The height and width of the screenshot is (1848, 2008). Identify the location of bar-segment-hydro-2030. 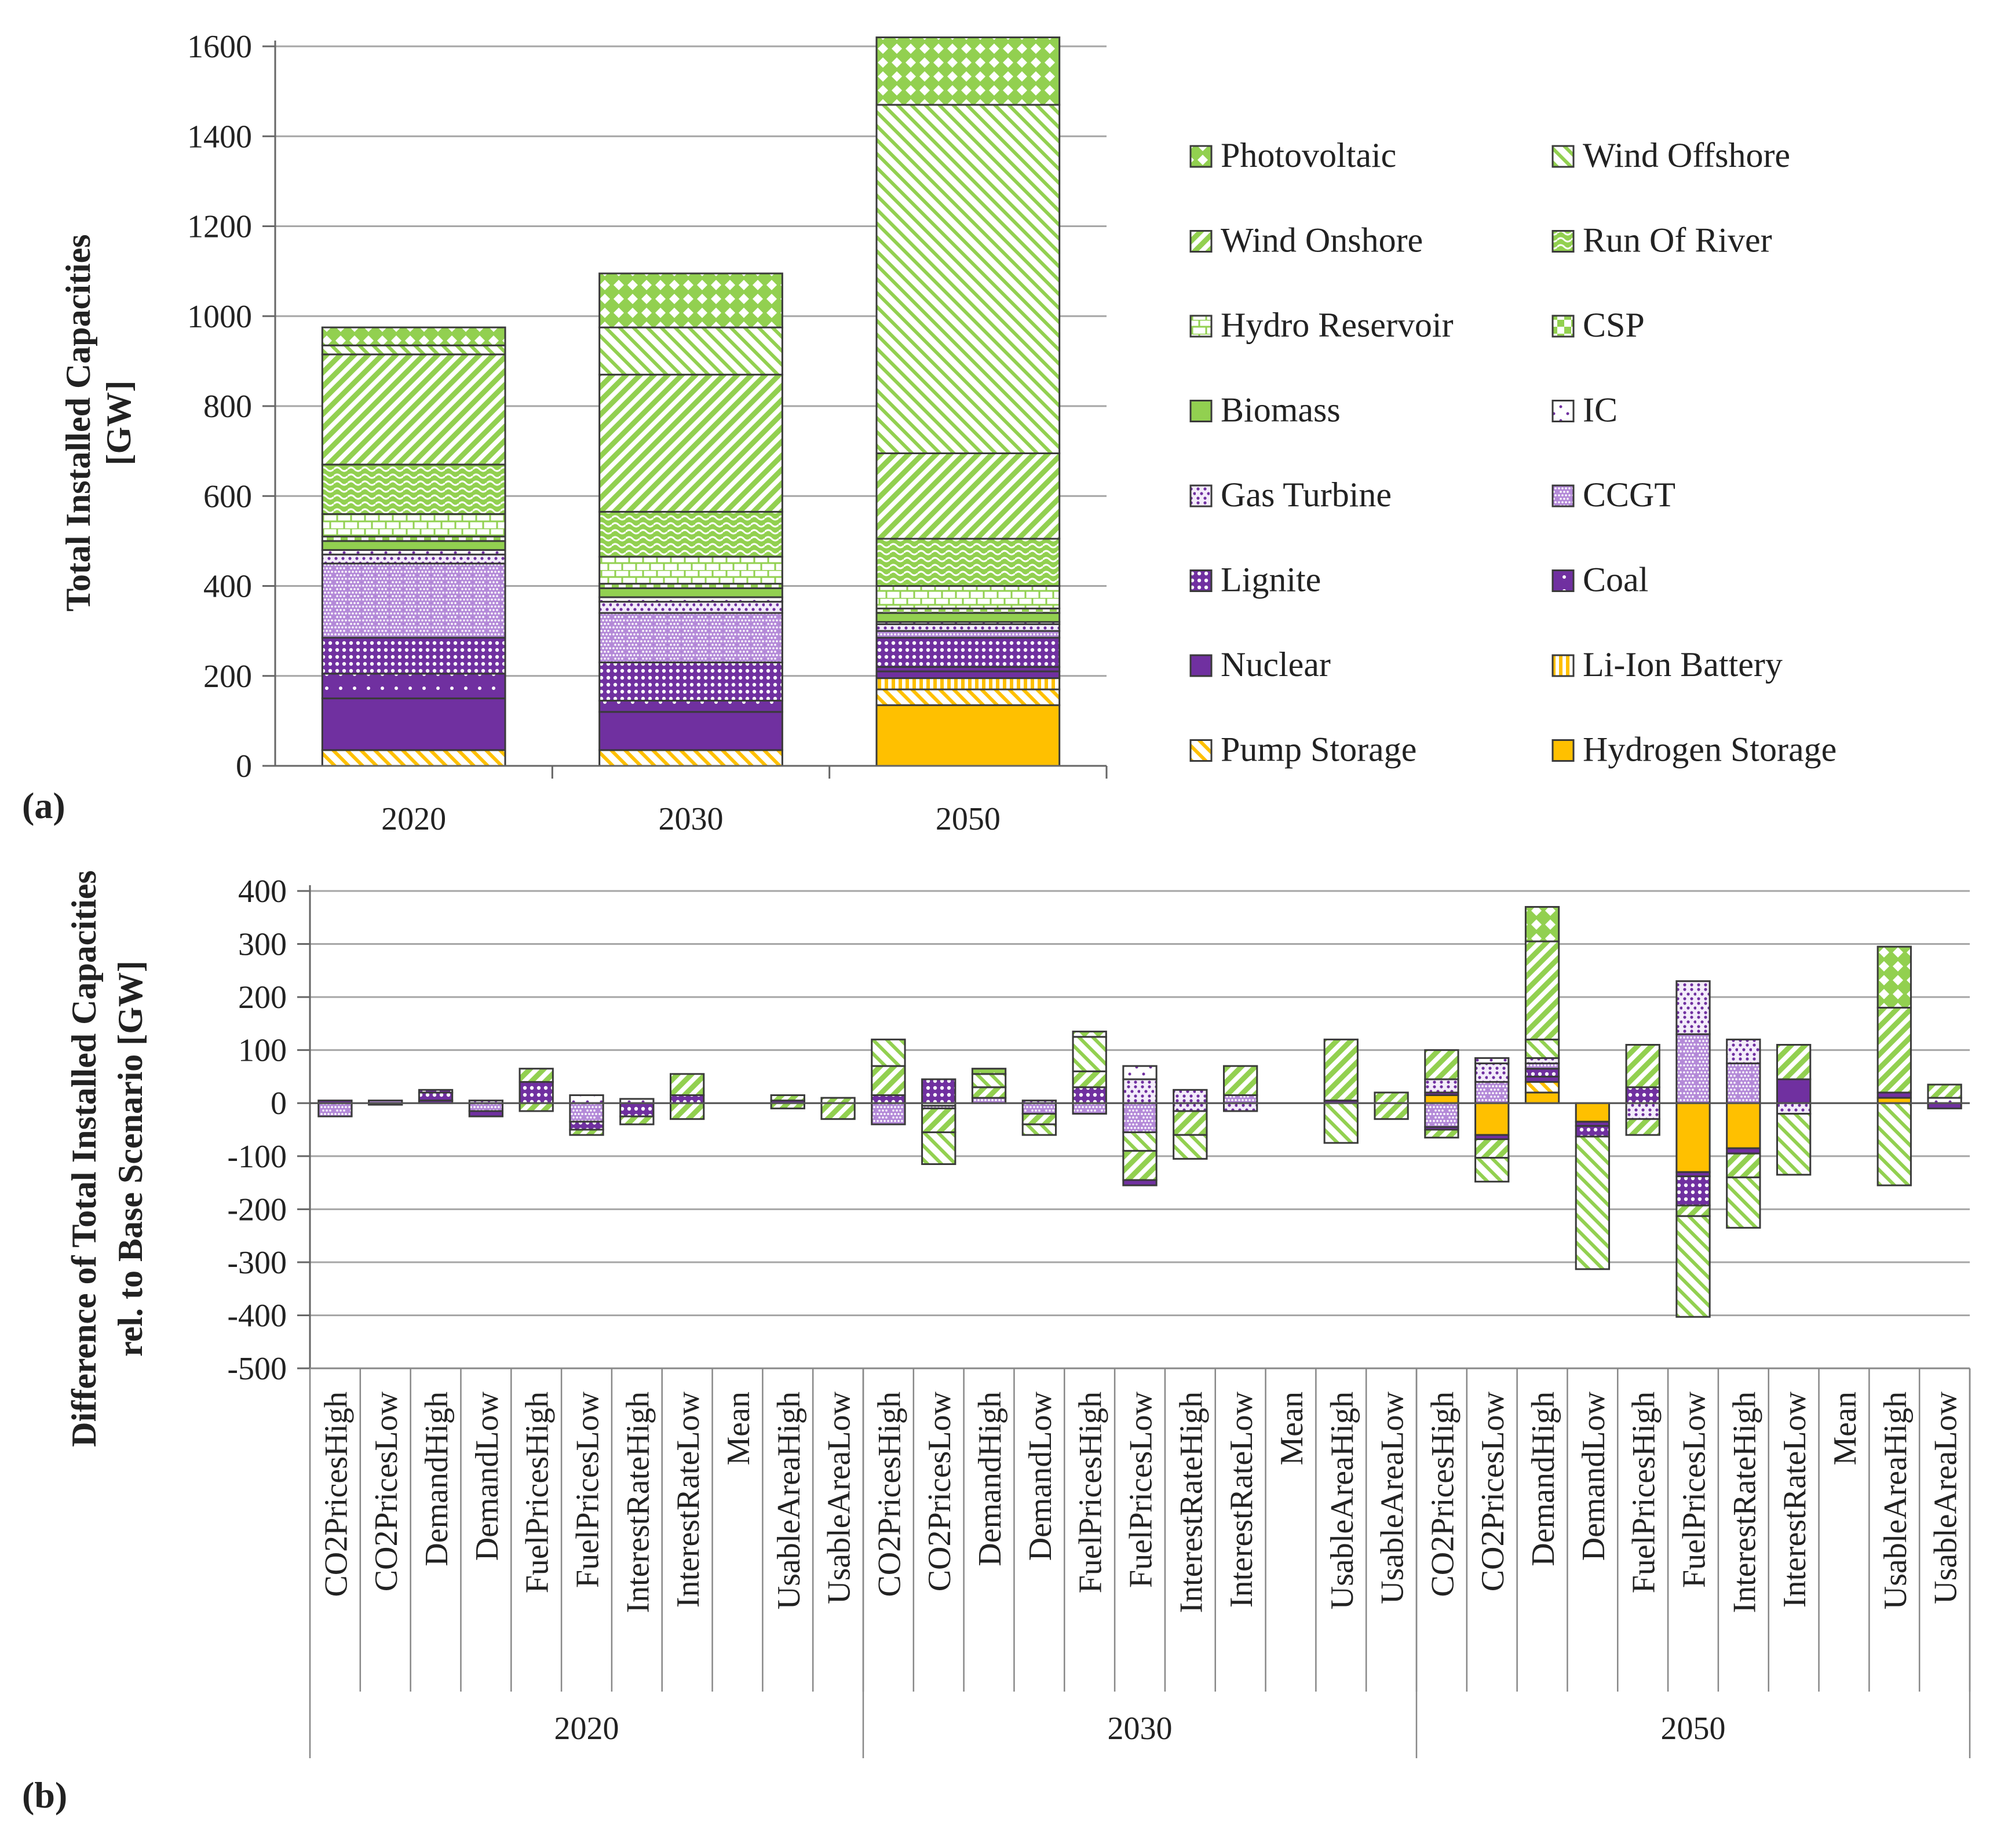
(690, 571).